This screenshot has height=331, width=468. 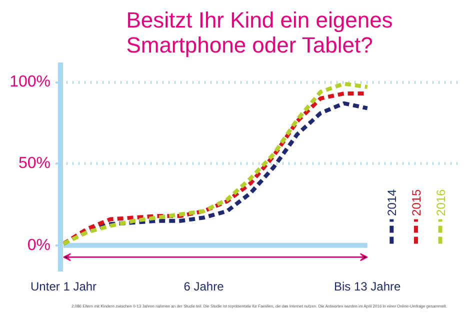 I want to click on text: 2016, so click(x=441, y=202).